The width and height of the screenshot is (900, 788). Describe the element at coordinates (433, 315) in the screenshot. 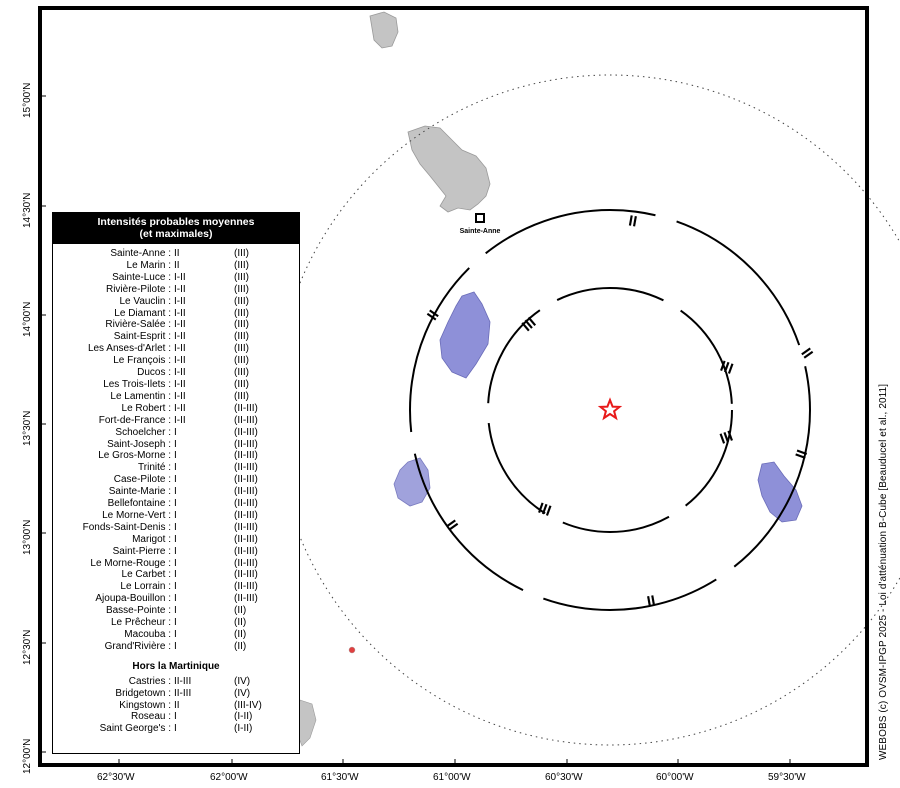

I see `ring-label-outer-nw: II` at that location.